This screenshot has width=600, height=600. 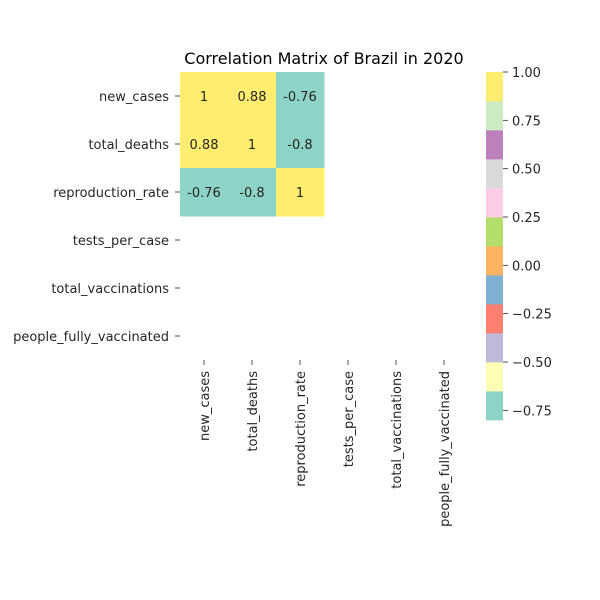 What do you see at coordinates (519, 243) in the screenshot?
I see `colorbar: 1.00 0.75 0.50 0.25 0.00 −0.25 −0.50 −0.75` at bounding box center [519, 243].